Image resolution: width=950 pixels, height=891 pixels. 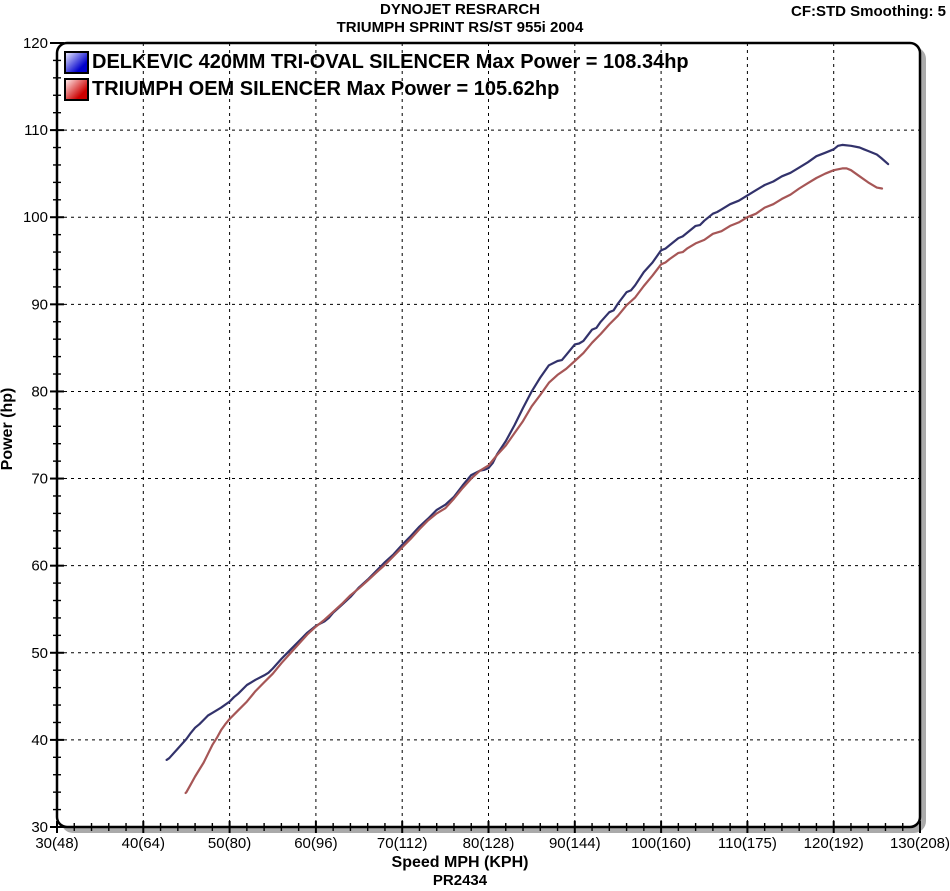 What do you see at coordinates (35, 43) in the screenshot?
I see `svg-text: 120` at bounding box center [35, 43].